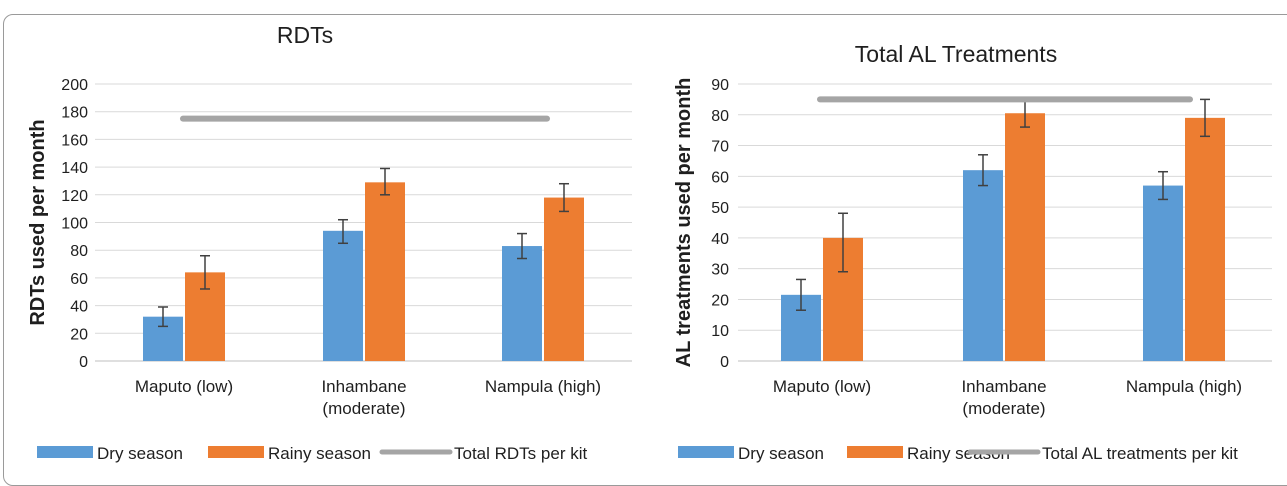 Image resolution: width=1287 pixels, height=486 pixels. What do you see at coordinates (305, 35) in the screenshot?
I see `chart-title: RDTs` at bounding box center [305, 35].